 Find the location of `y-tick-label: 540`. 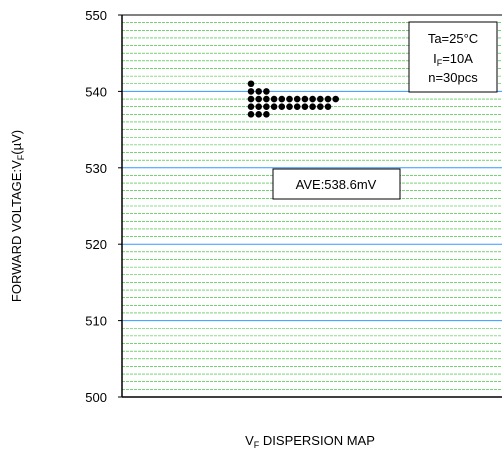

y-tick-label: 540 is located at coordinates (96, 91).